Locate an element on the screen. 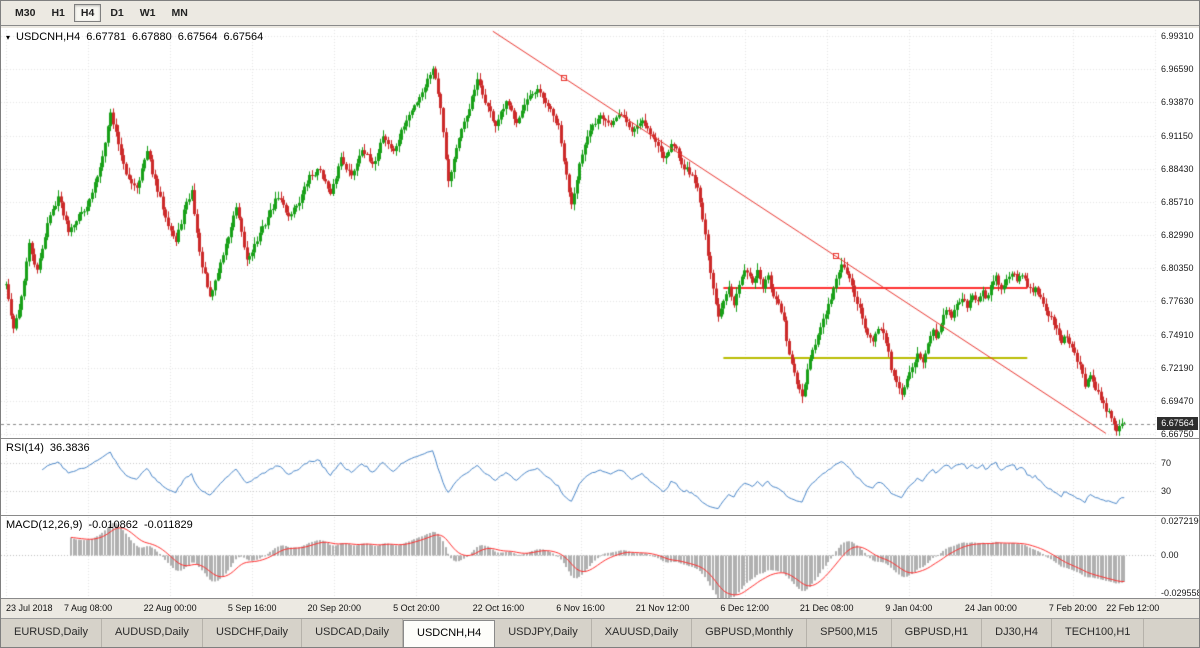 Image resolution: width=1200 pixels, height=648 pixels. rsi-panel: RSI(14) 36.3836 70 30 is located at coordinates (600, 477).